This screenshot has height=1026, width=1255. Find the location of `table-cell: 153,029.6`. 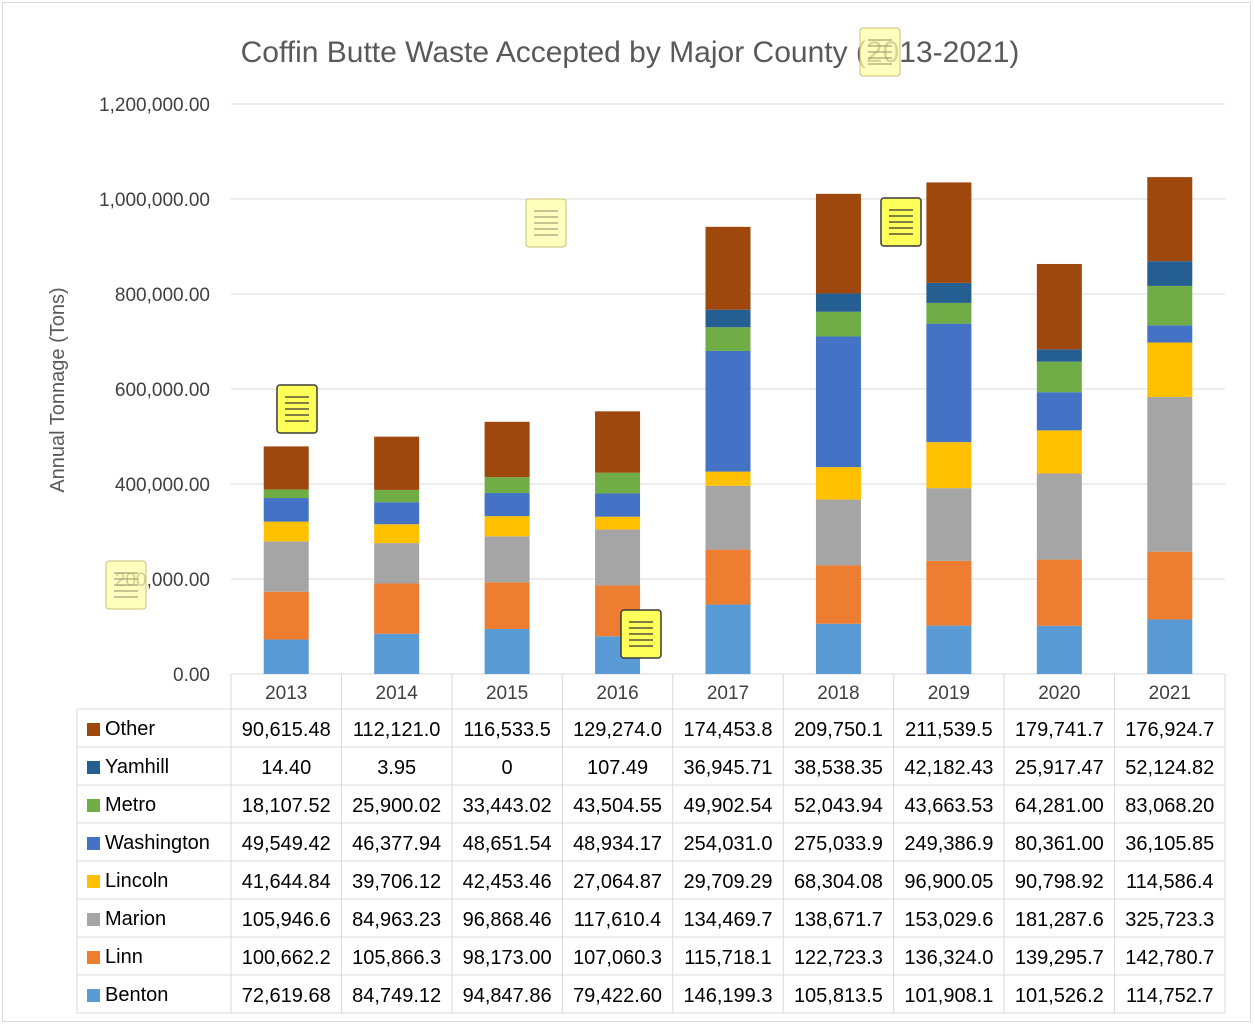

table-cell: 153,029.6 is located at coordinates (948, 920).